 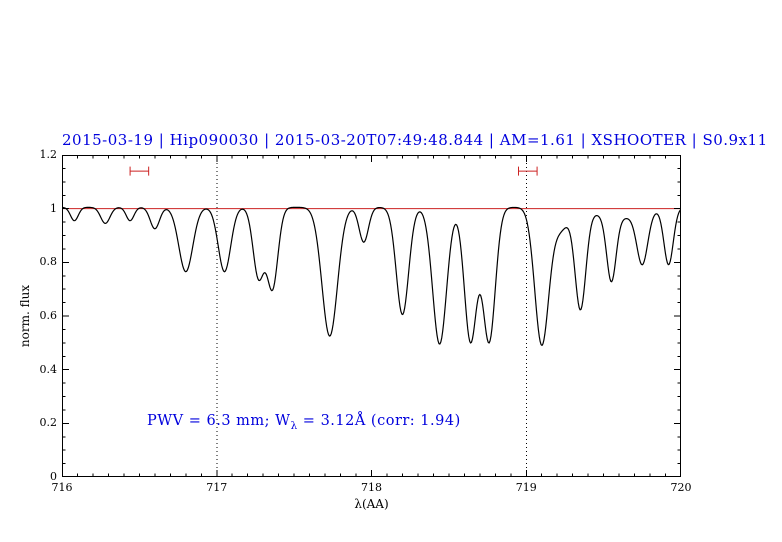 I want to click on x-tick-label: 718, so click(x=371, y=487).